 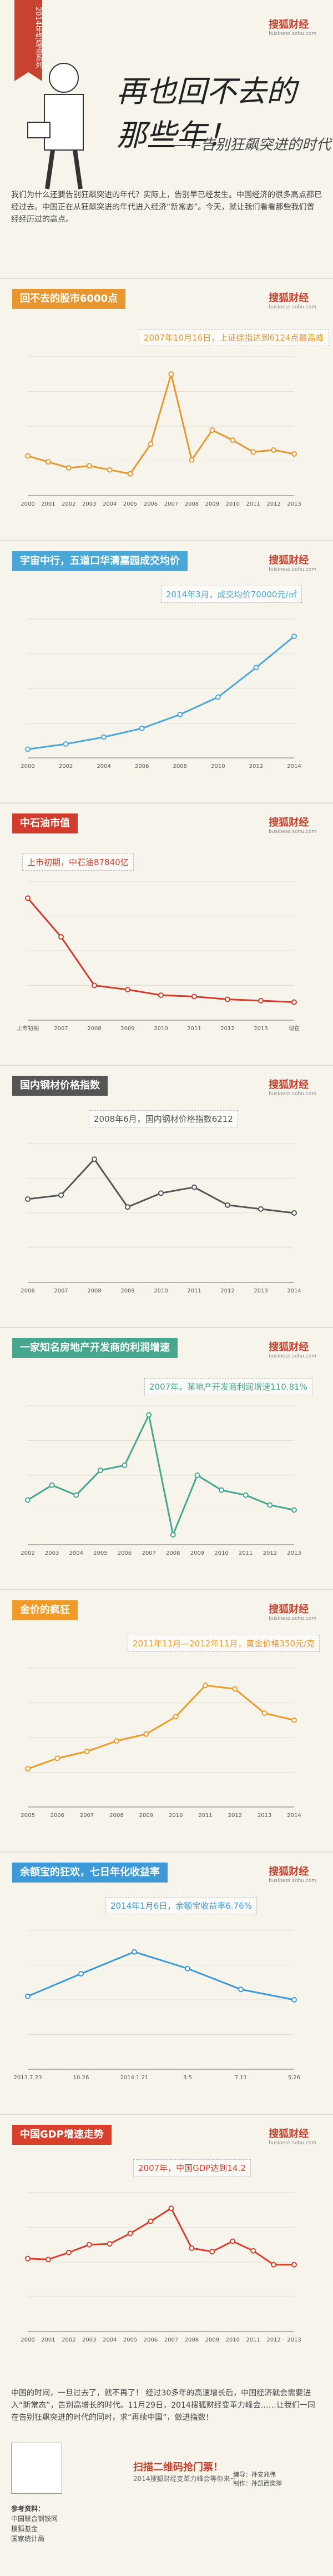 I want to click on section-title: 中国GDP增速走势, so click(x=62, y=2135).